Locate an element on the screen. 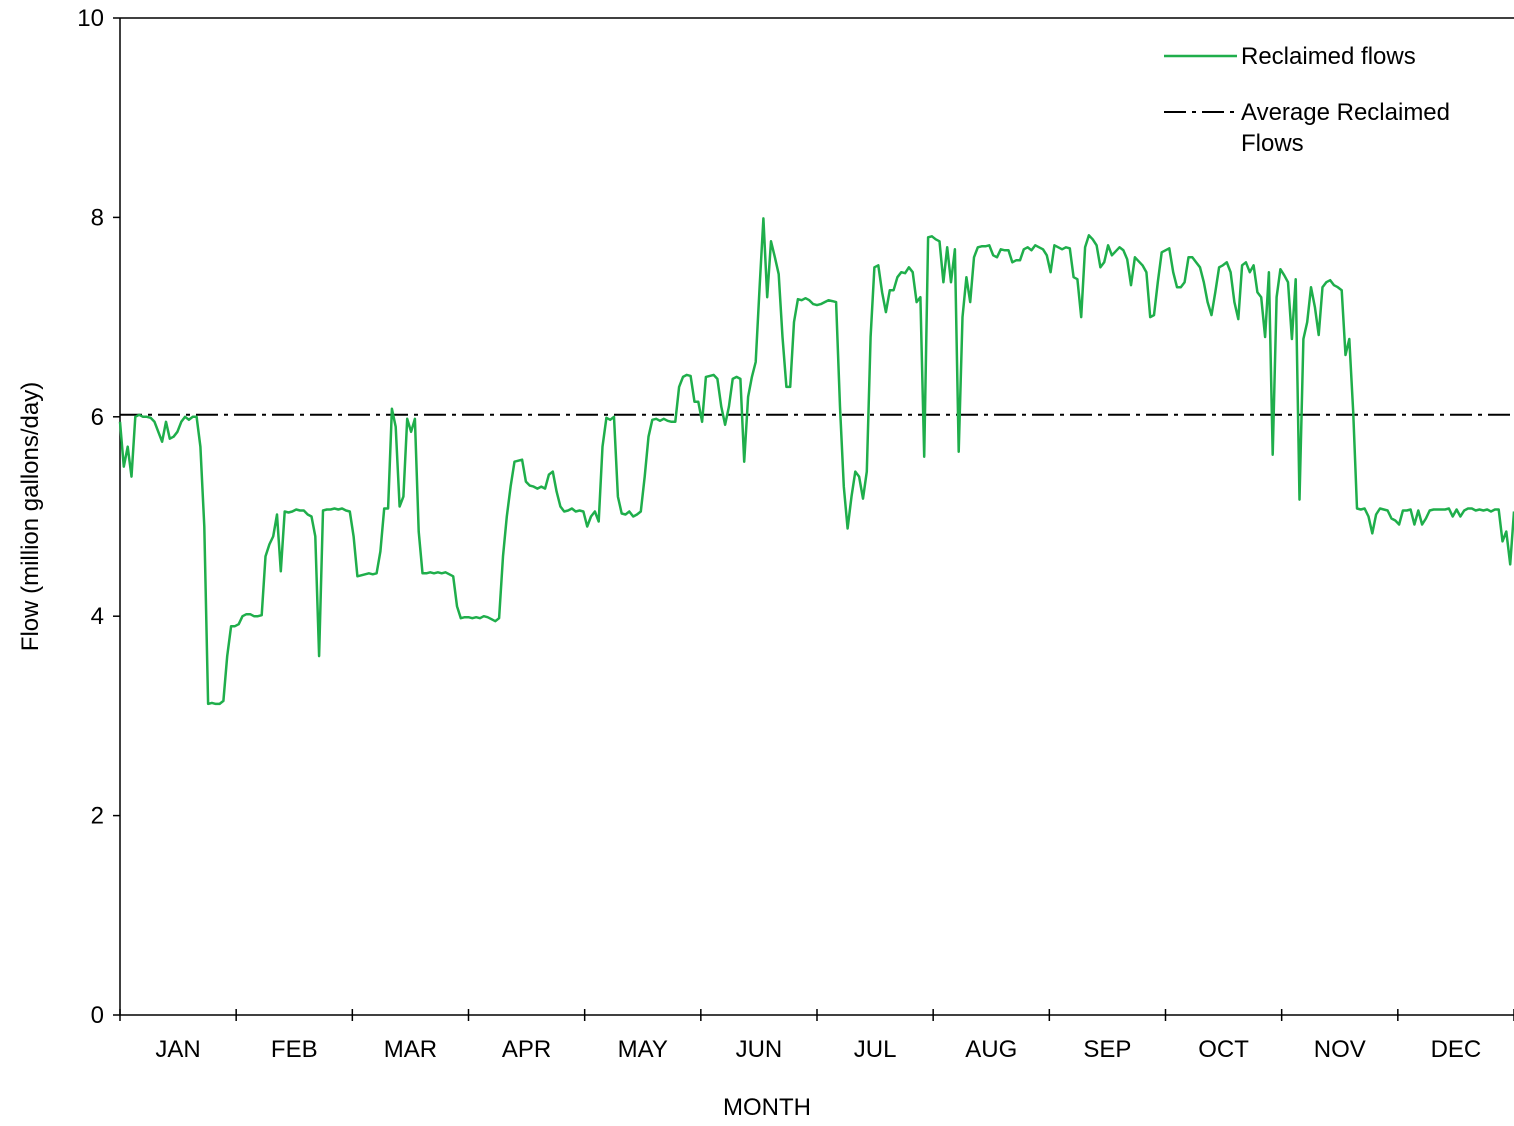 This screenshot has width=1514, height=1126. x-tick-label: MAY is located at coordinates (643, 1049).